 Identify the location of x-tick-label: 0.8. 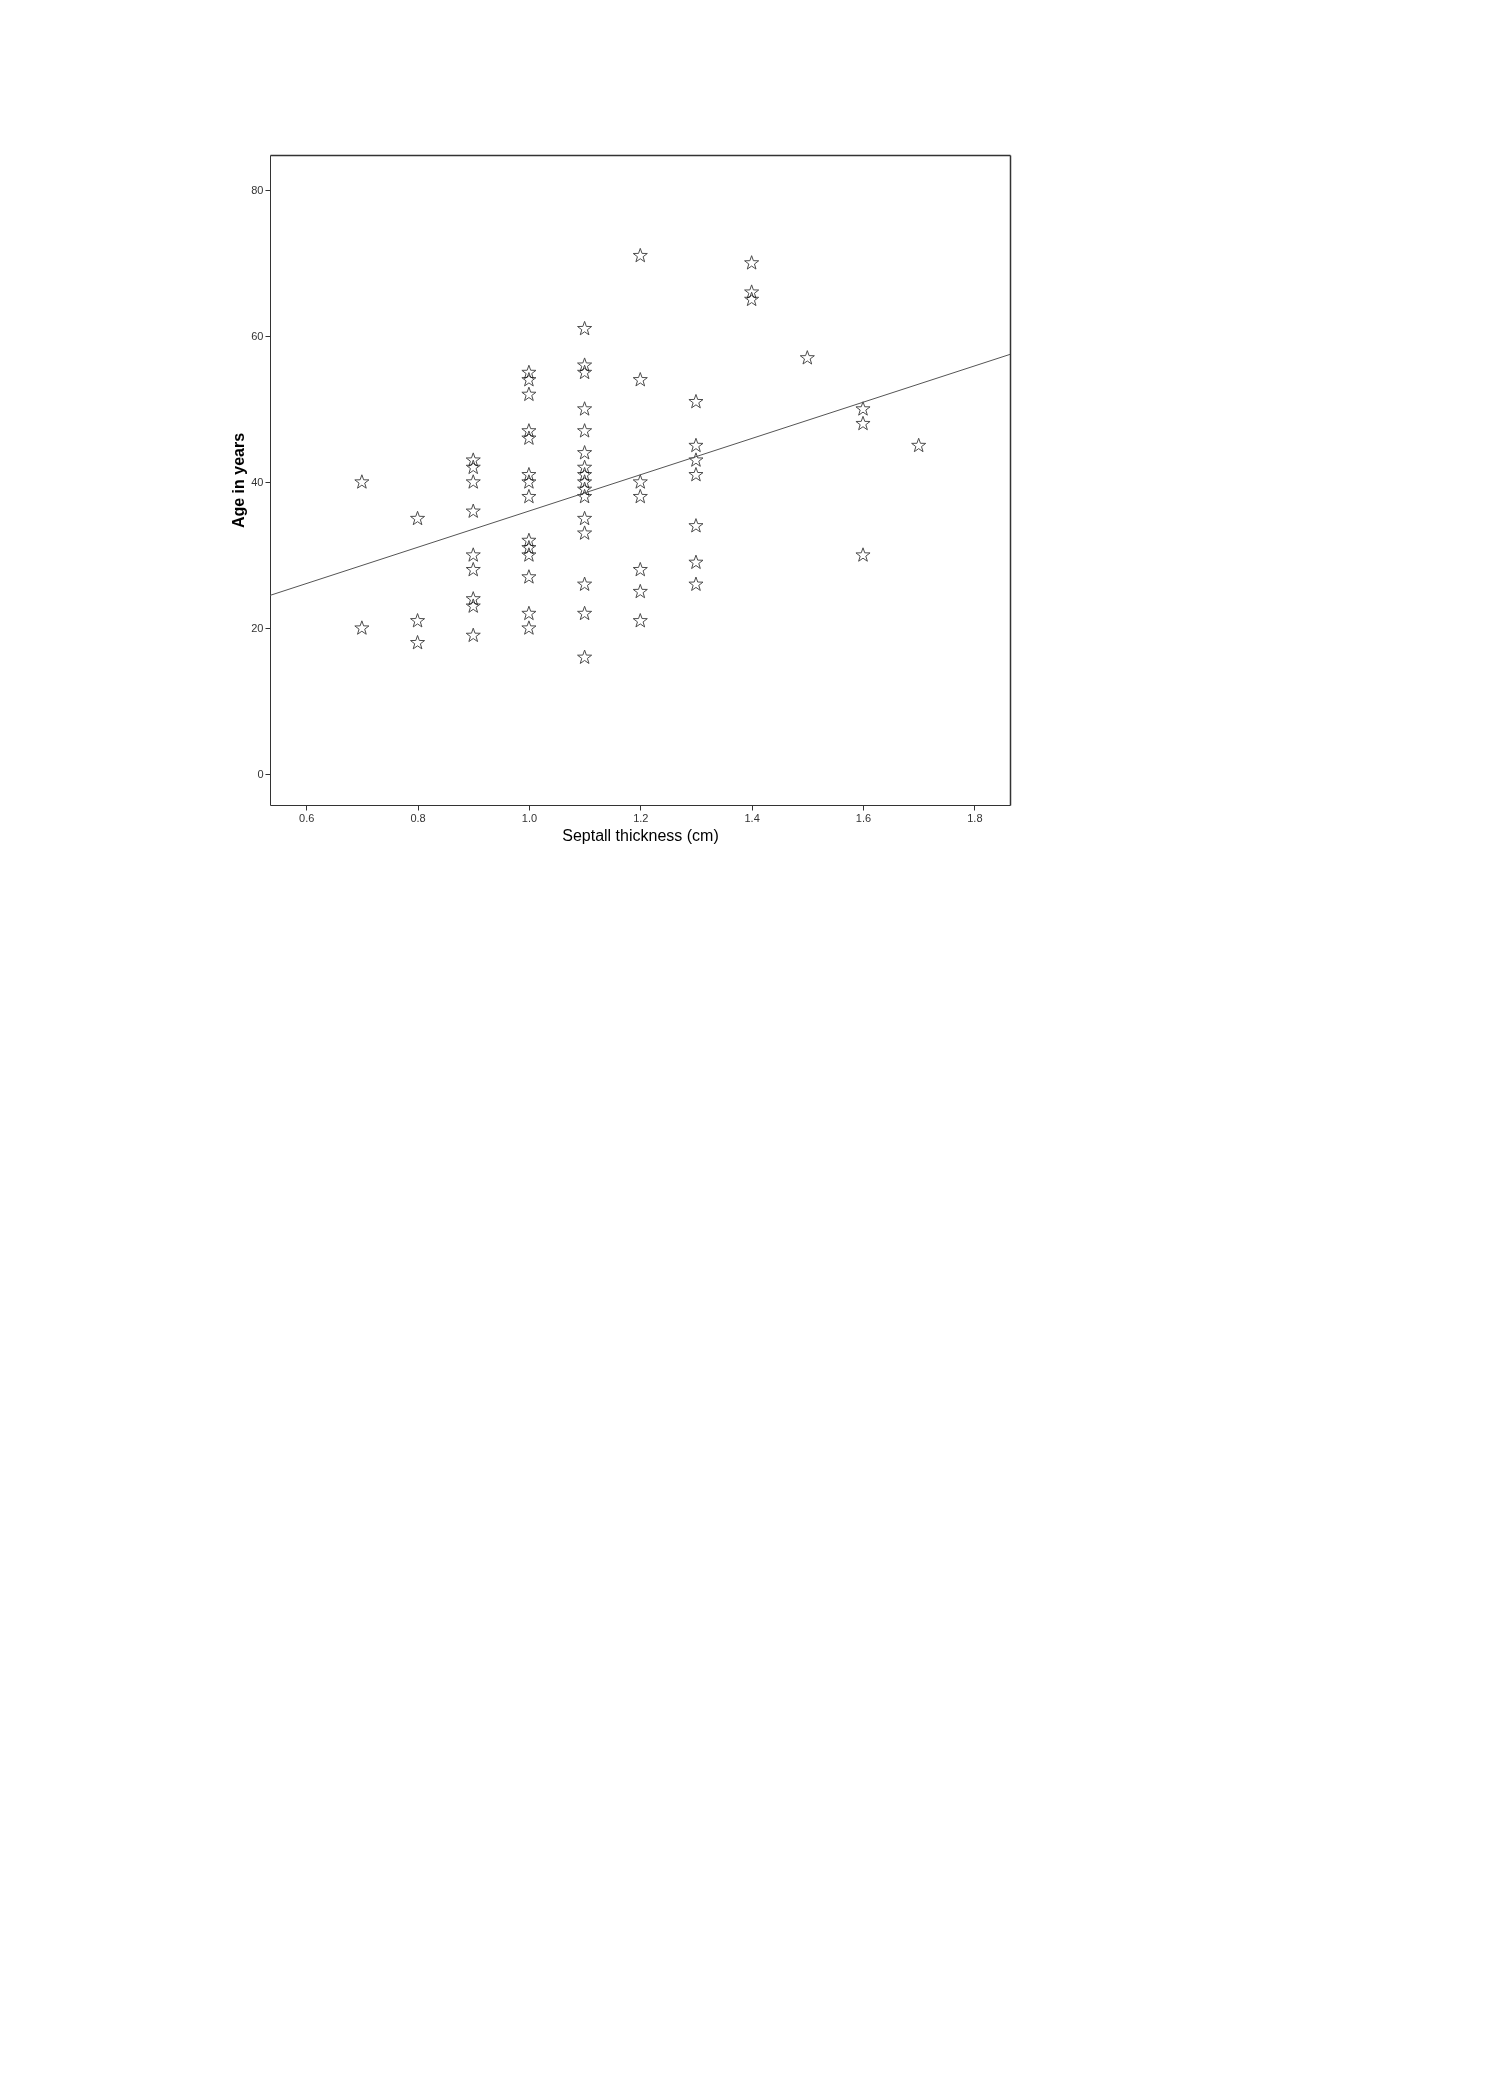
(418, 817).